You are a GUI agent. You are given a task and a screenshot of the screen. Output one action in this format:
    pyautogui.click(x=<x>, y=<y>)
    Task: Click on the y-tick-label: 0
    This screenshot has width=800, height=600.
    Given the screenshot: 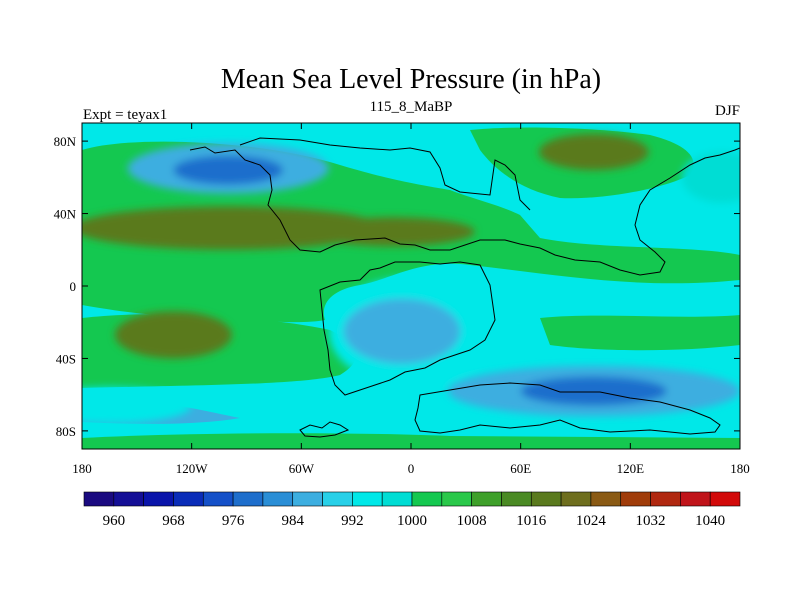 What is the action you would take?
    pyautogui.click(x=73, y=286)
    